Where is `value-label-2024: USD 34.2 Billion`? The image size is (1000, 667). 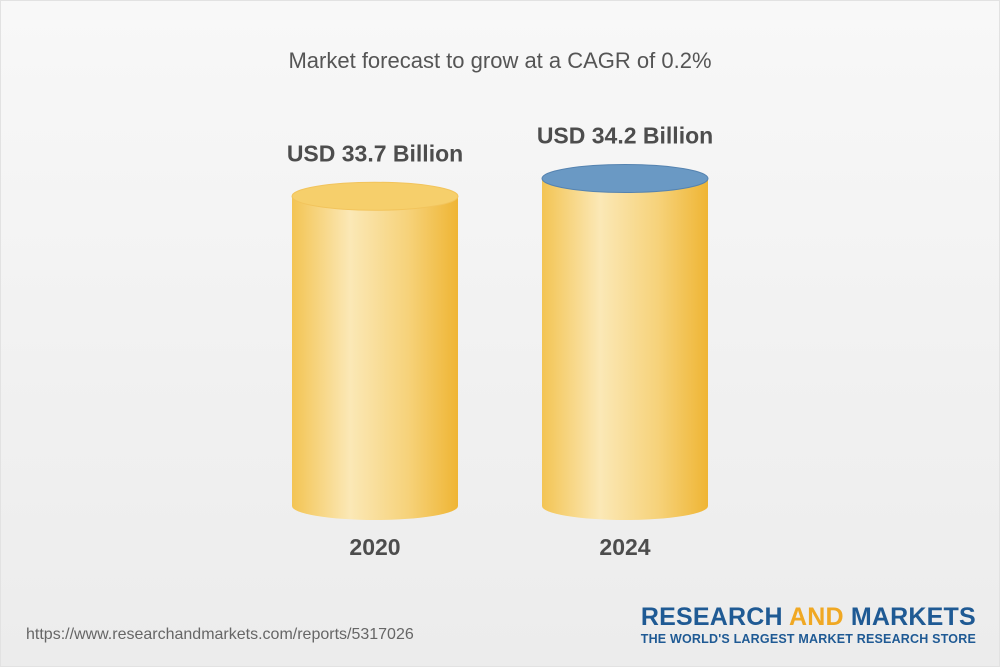 value-label-2024: USD 34.2 Billion is located at coordinates (625, 135).